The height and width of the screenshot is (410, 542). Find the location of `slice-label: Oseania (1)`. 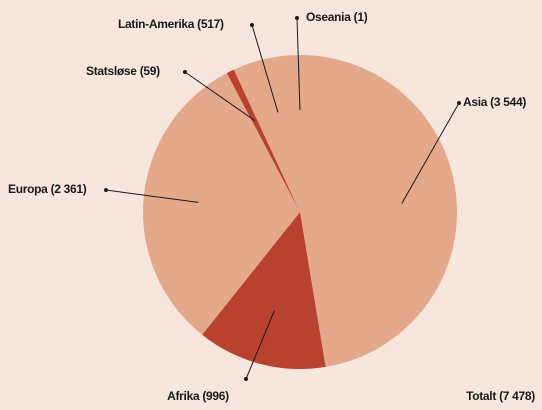

slice-label: Oseania (1) is located at coordinates (337, 17).